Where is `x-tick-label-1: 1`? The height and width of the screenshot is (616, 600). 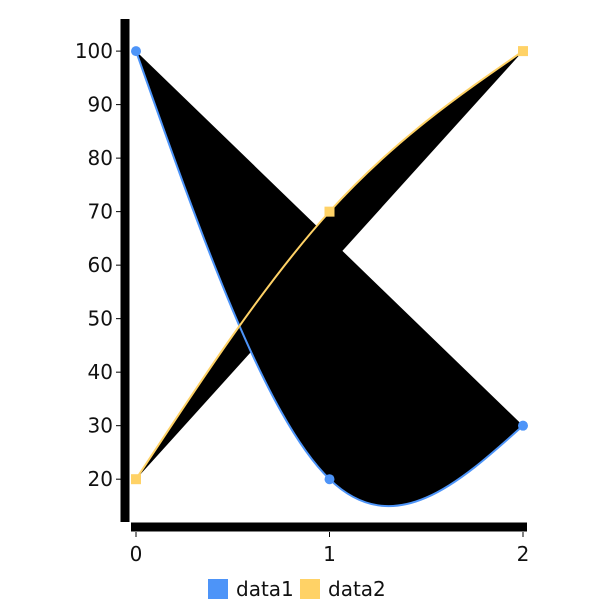
x-tick-label-1: 1 is located at coordinates (329, 554).